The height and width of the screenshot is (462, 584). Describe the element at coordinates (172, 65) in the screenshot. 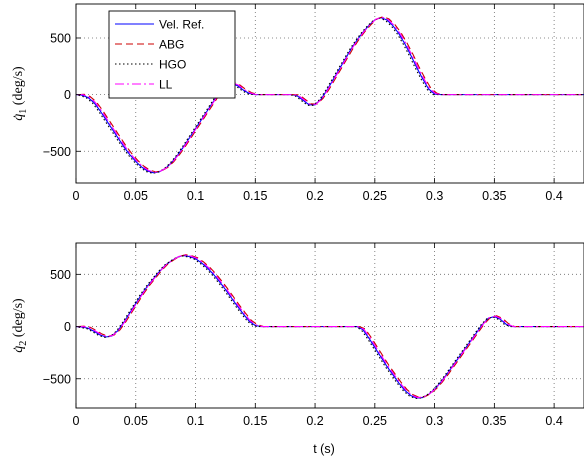

I see `legend-label: HGO` at that location.